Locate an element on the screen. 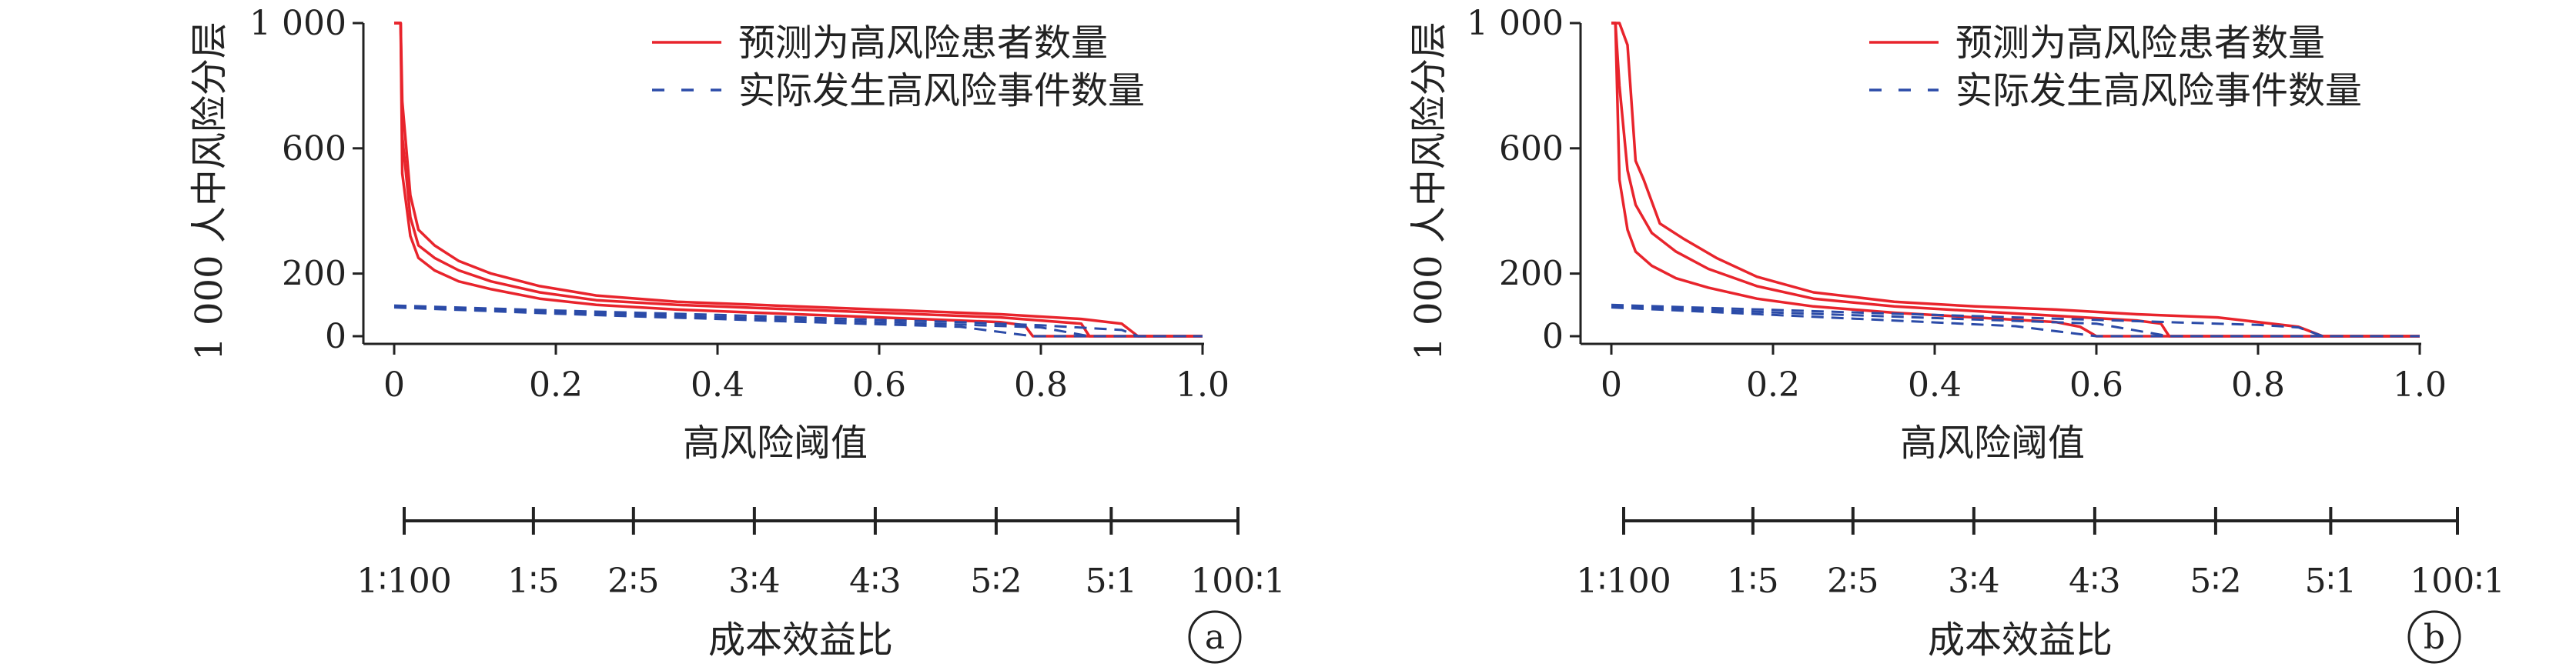 The height and width of the screenshot is (667, 2576). panel-badge-label: b is located at coordinates (2435, 638).